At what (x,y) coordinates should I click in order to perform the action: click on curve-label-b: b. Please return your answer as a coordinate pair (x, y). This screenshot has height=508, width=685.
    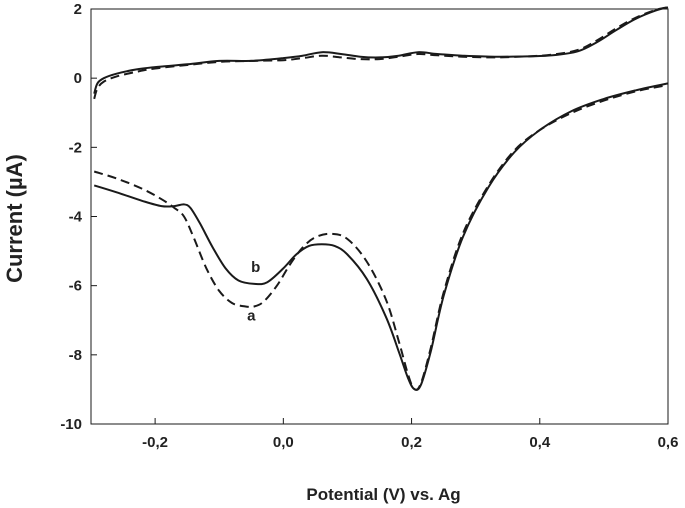
    Looking at the image, I should click on (255, 267).